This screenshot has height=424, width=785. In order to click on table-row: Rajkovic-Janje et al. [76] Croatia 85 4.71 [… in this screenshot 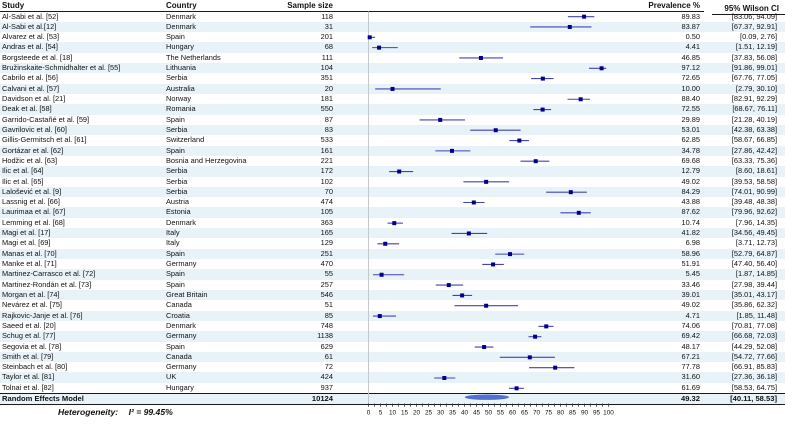, I will do `click(392, 315)`.